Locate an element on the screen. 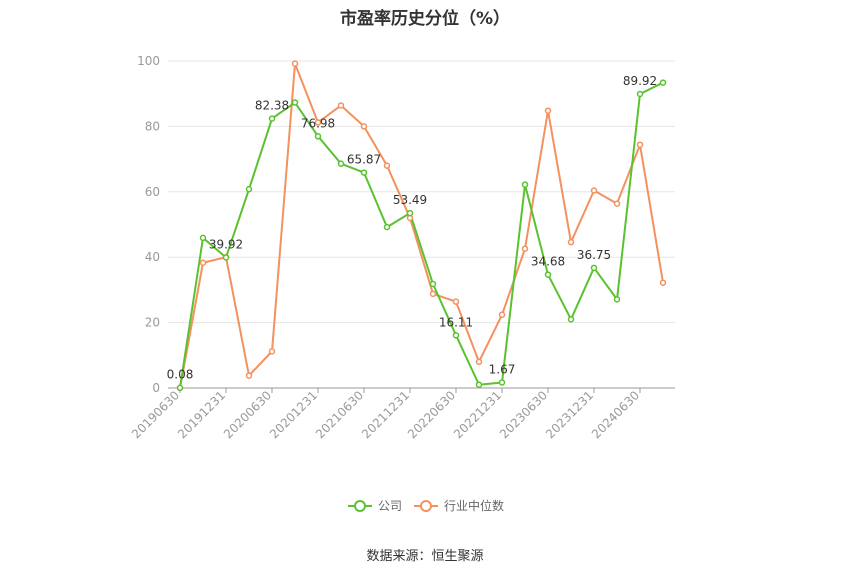 The height and width of the screenshot is (575, 850). data-label: 89.92 is located at coordinates (640, 81).